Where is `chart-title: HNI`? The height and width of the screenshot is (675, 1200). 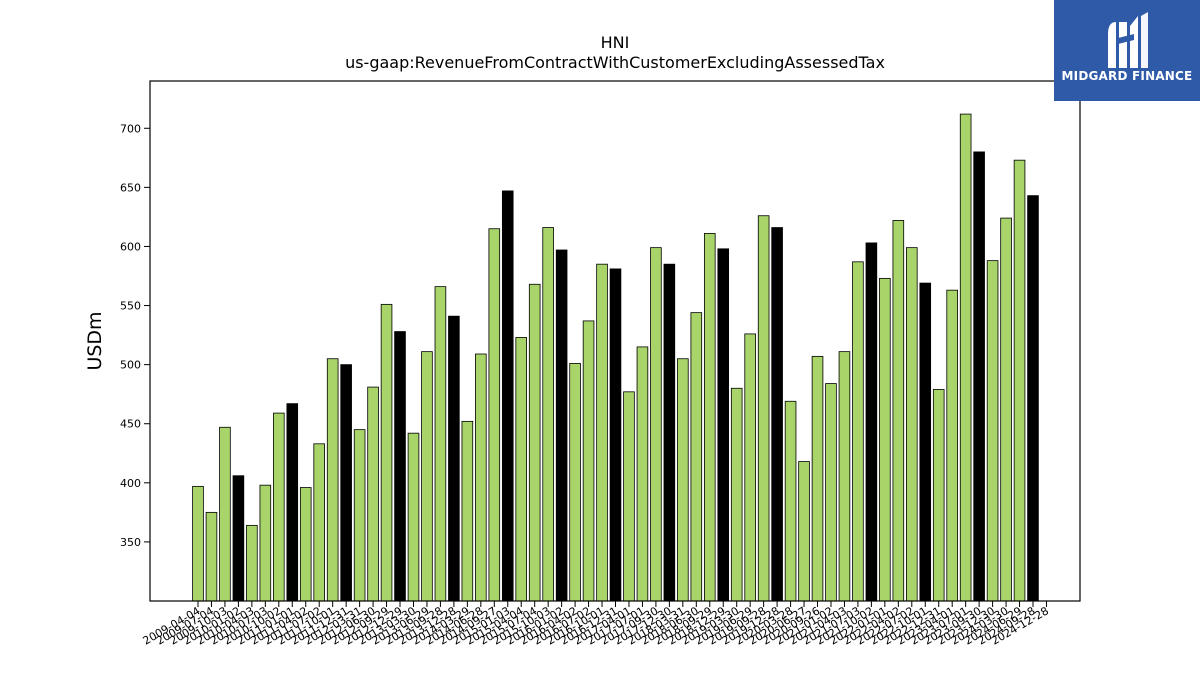
chart-title: HNI is located at coordinates (615, 42).